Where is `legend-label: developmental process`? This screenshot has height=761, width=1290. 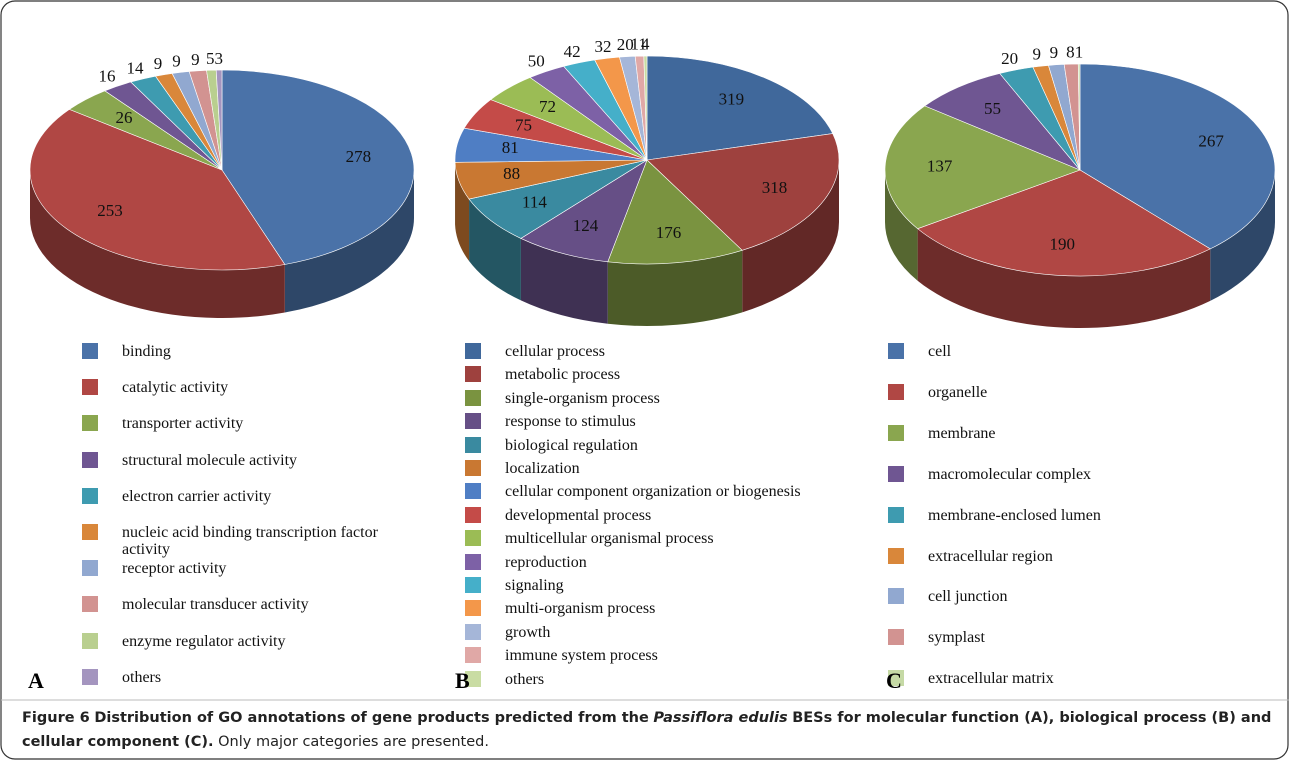 legend-label: developmental process is located at coordinates (578, 515).